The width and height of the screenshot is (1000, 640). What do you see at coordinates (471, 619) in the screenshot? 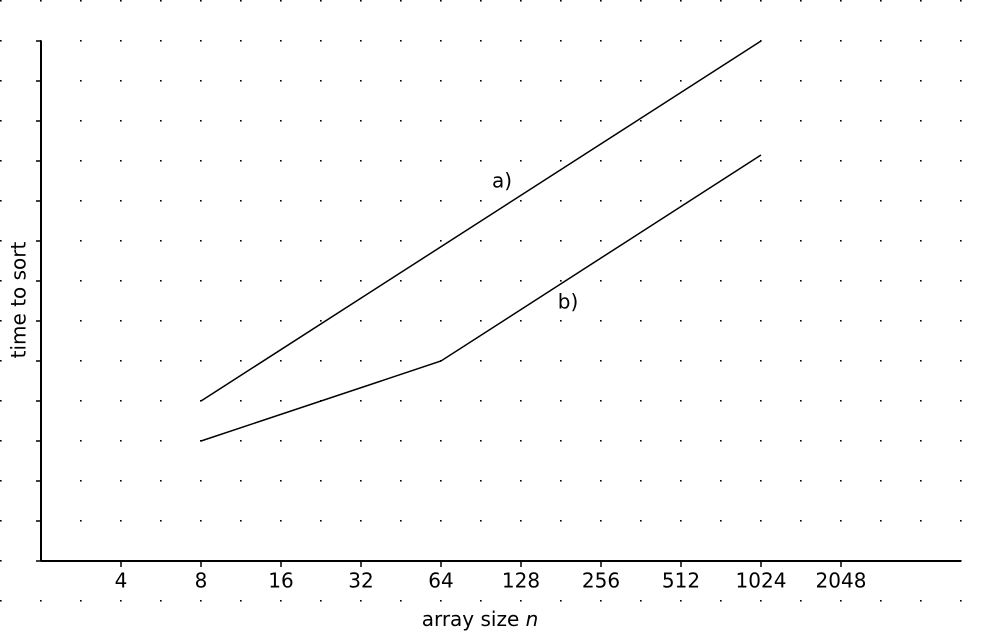
I see `x-axis-label-text: array size` at bounding box center [471, 619].